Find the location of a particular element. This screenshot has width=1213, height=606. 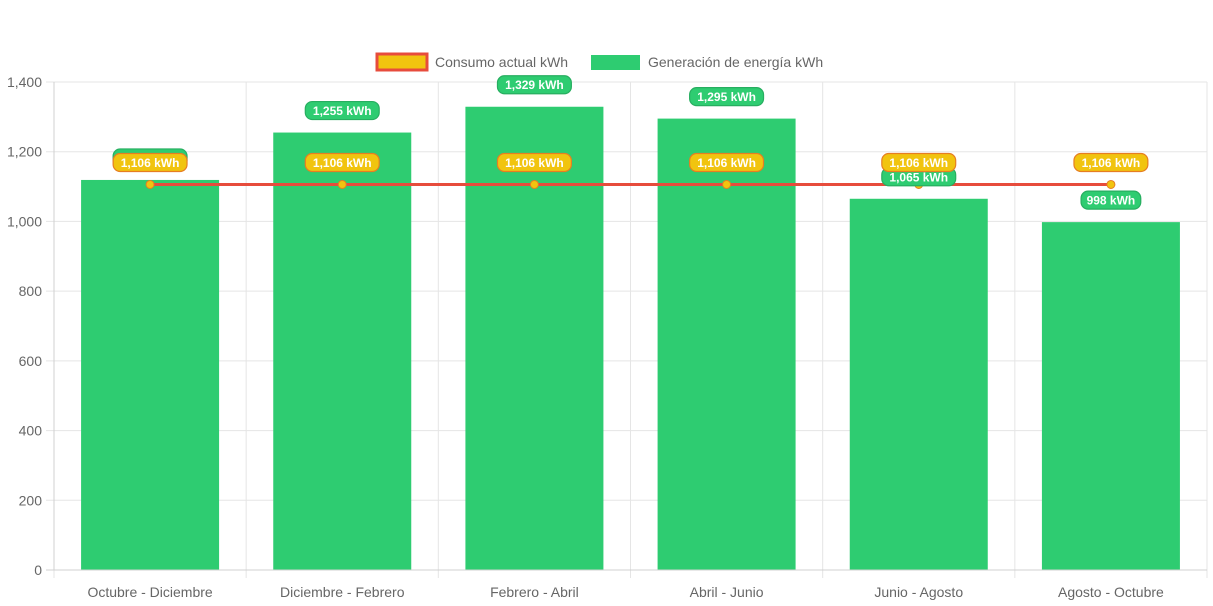

y-tick-label: 0 is located at coordinates (38, 570).